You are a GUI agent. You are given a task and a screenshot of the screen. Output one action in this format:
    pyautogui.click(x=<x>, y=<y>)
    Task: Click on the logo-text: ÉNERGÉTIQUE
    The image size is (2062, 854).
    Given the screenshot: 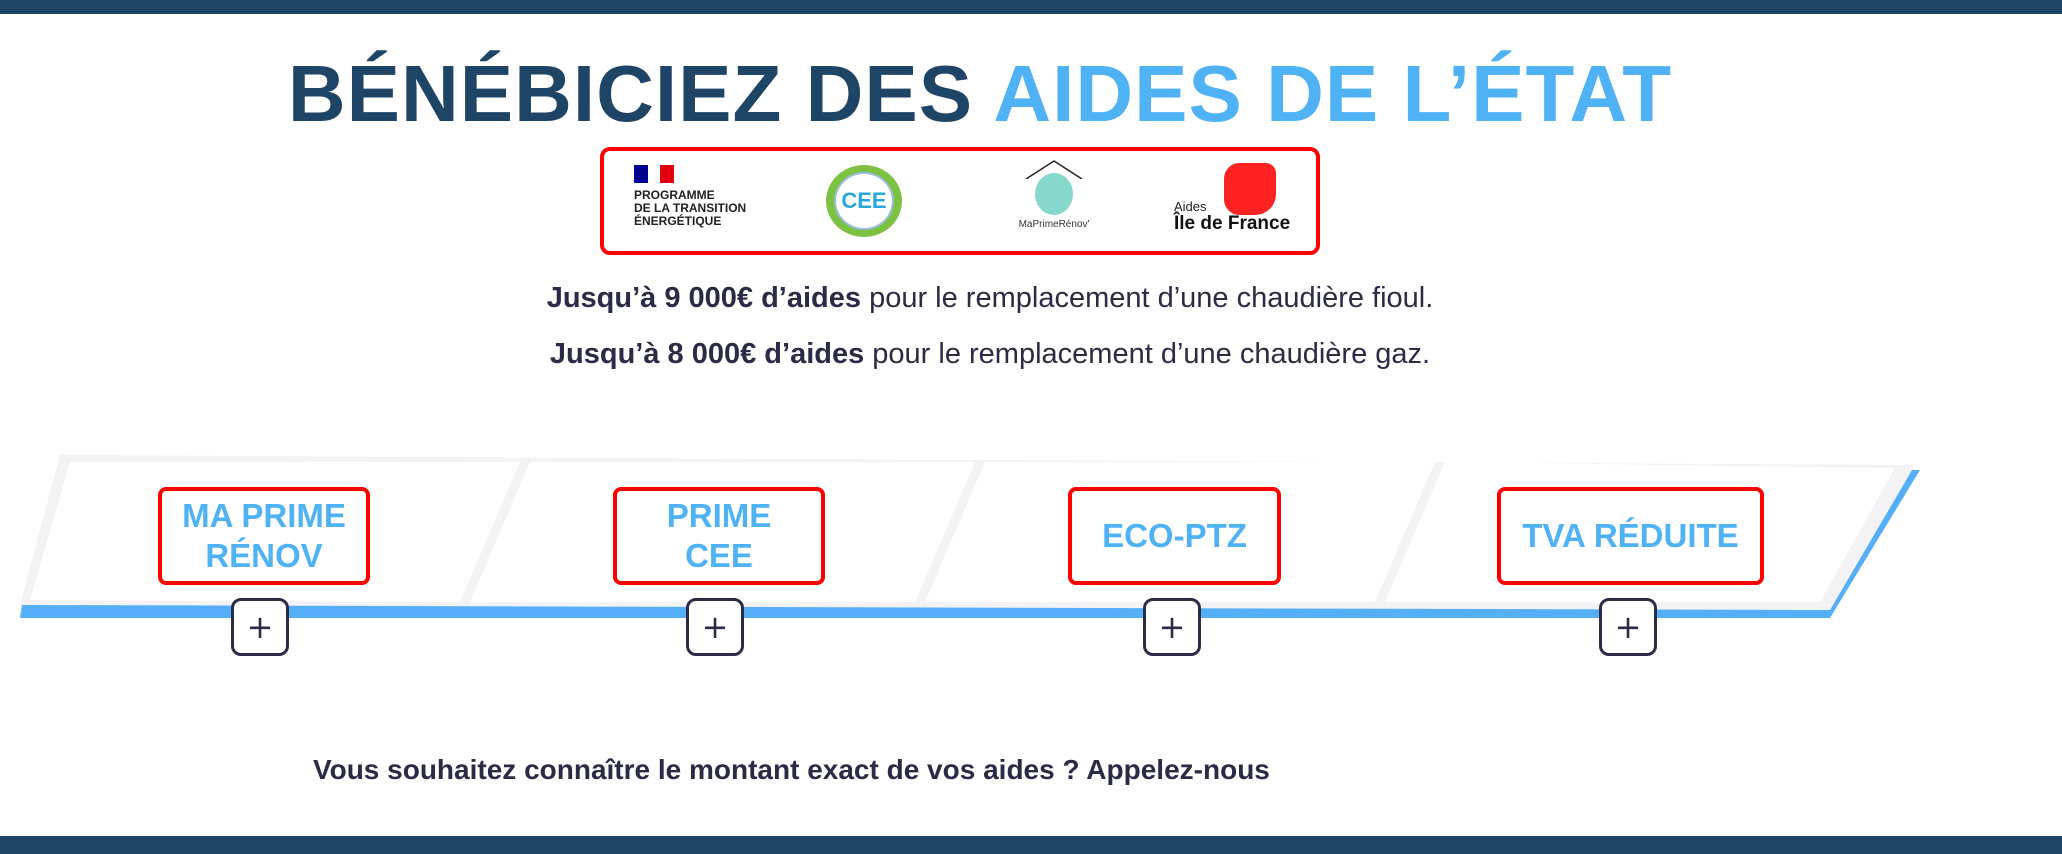 What is the action you would take?
    pyautogui.click(x=678, y=221)
    